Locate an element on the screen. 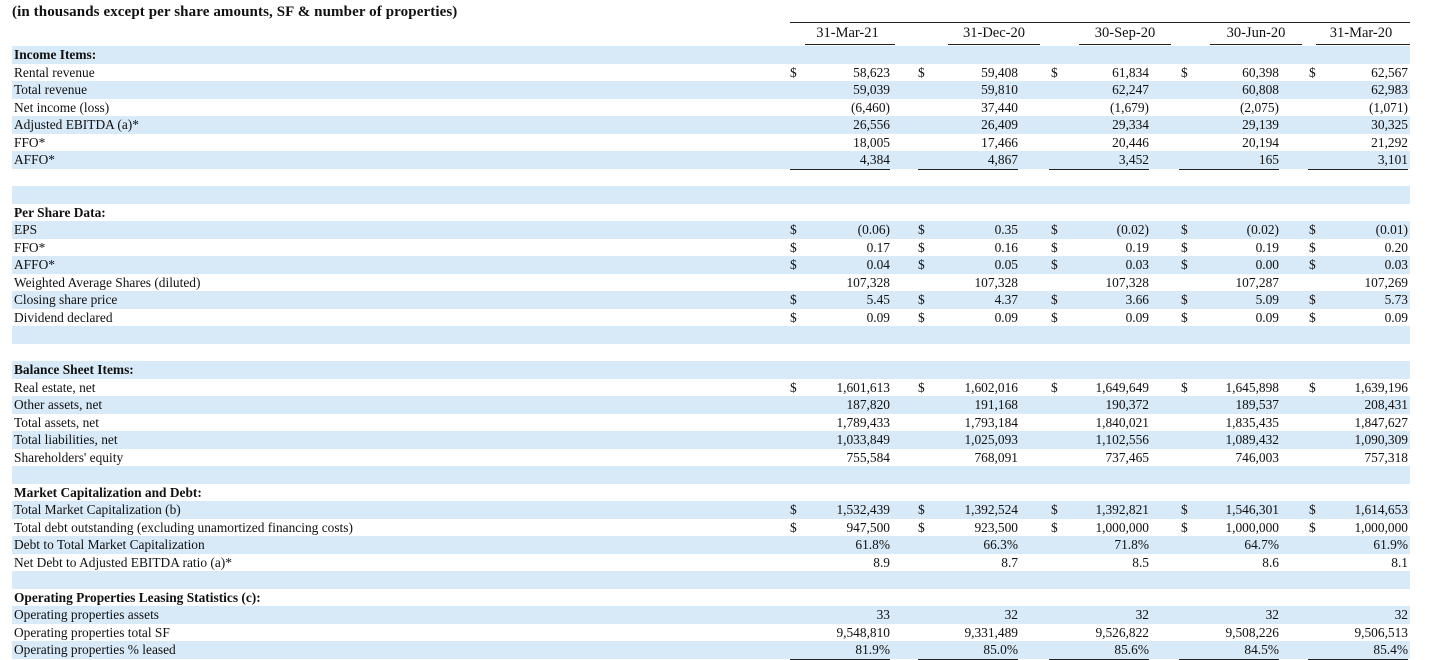  cell-value: (1,679) is located at coordinates (1129, 107).